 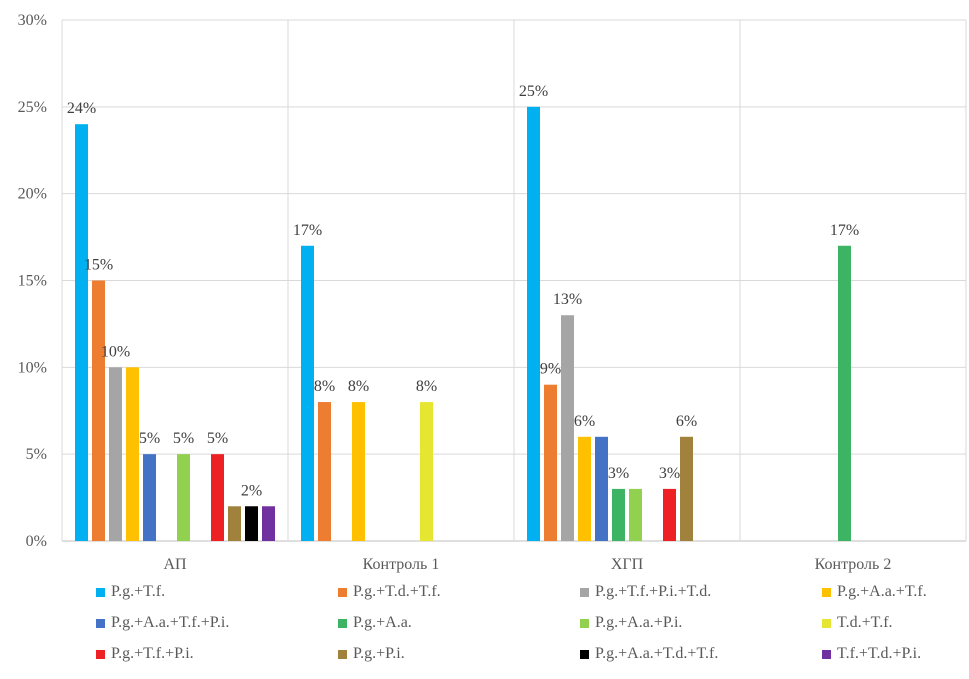 I want to click on data-label: 2%, so click(x=251, y=490).